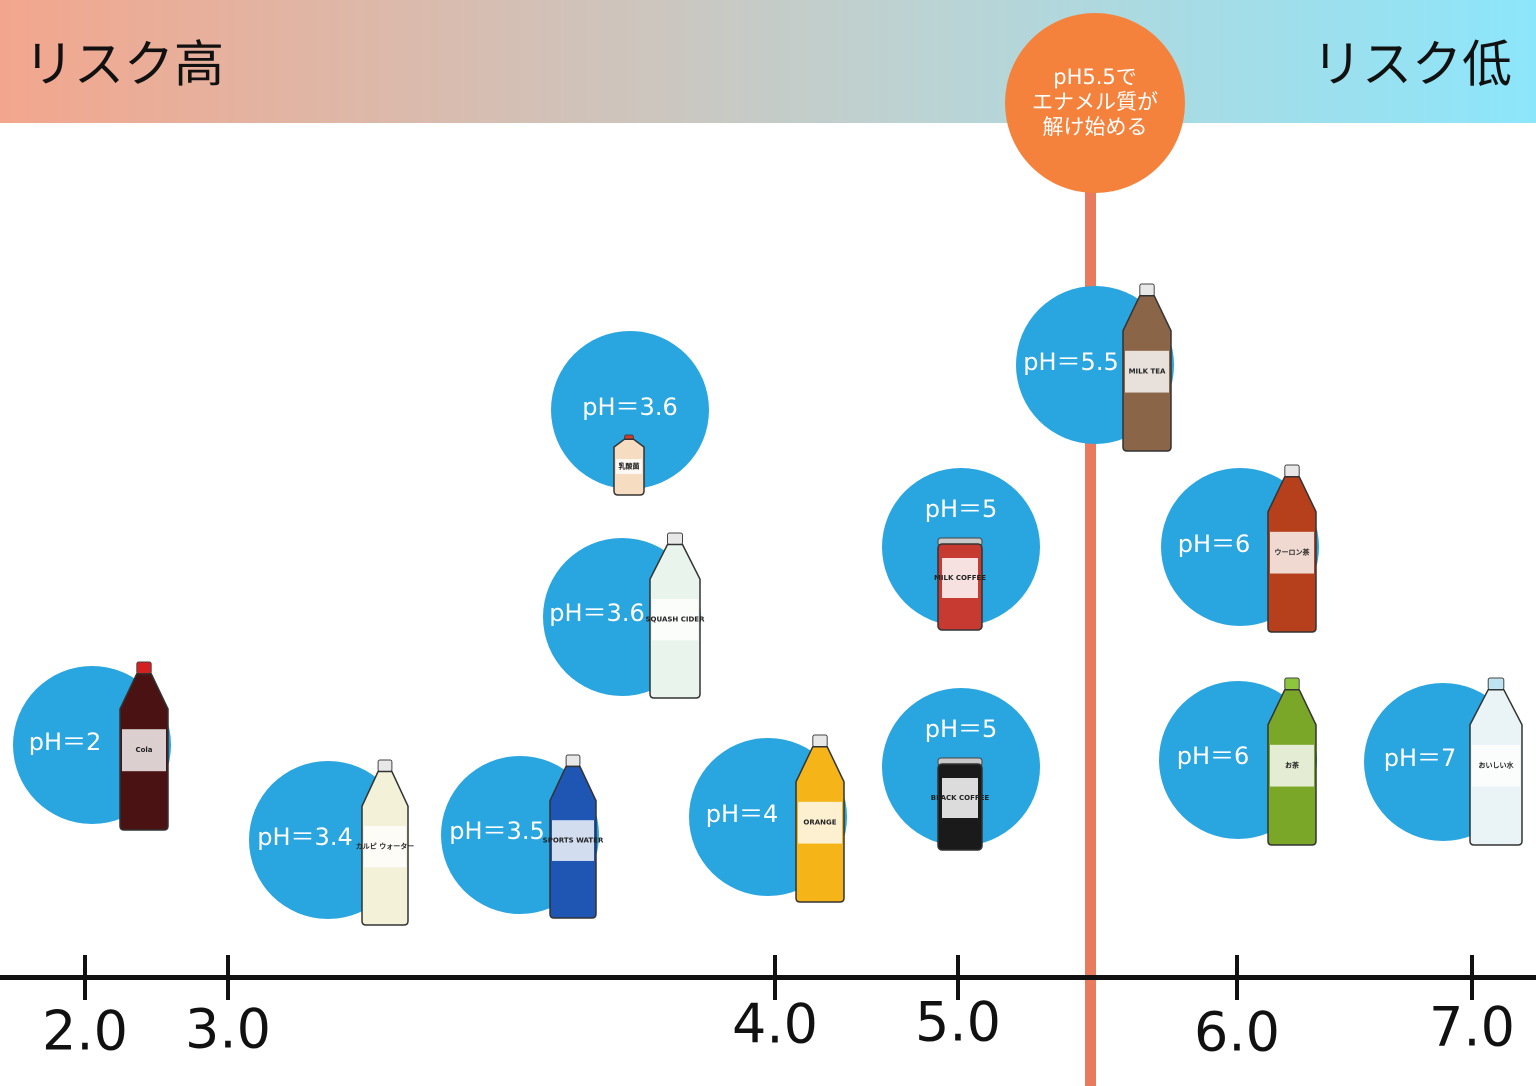 The width and height of the screenshot is (1536, 1086). I want to click on drink-brand: カルピ ウォーター, so click(385, 846).